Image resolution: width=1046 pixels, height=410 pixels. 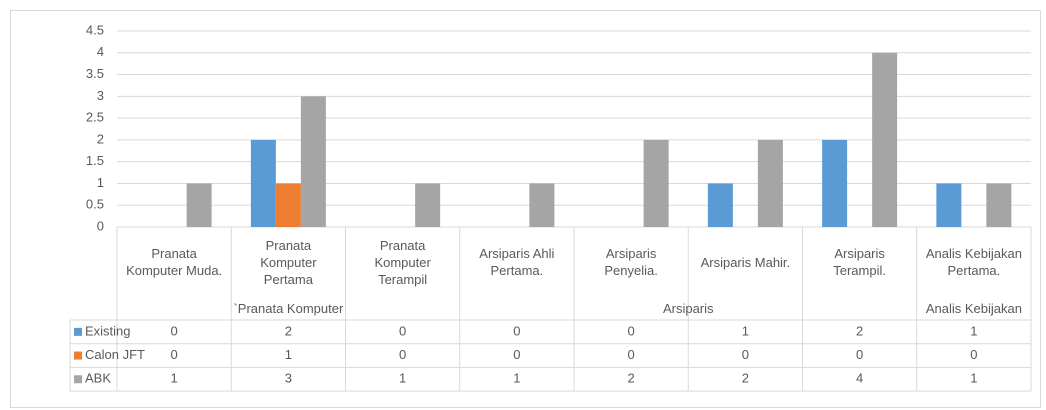 What do you see at coordinates (95, 117) in the screenshot?
I see `y-tick-label: 2.5` at bounding box center [95, 117].